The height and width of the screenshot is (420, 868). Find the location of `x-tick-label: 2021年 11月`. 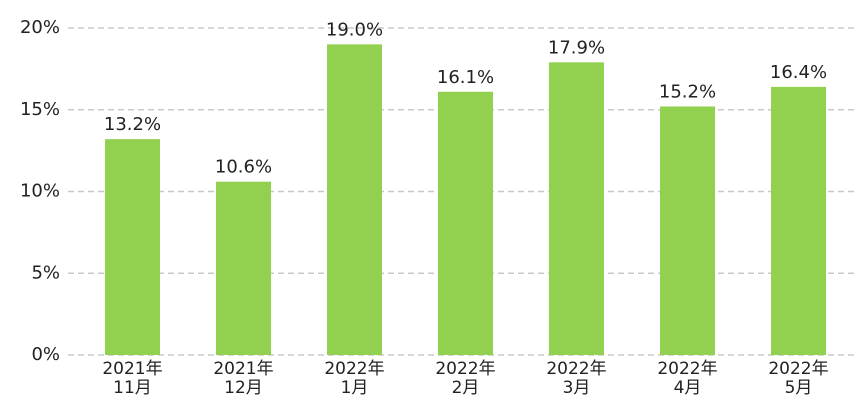

x-tick-label: 2021年 11月 is located at coordinates (132, 378).